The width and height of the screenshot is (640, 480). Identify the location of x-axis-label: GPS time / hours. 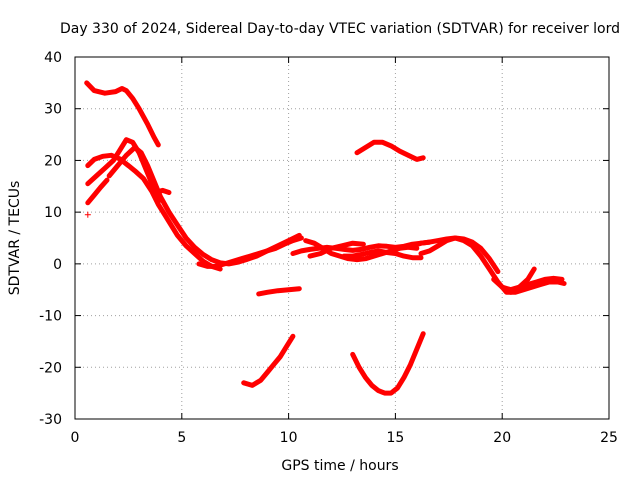
(339, 466).